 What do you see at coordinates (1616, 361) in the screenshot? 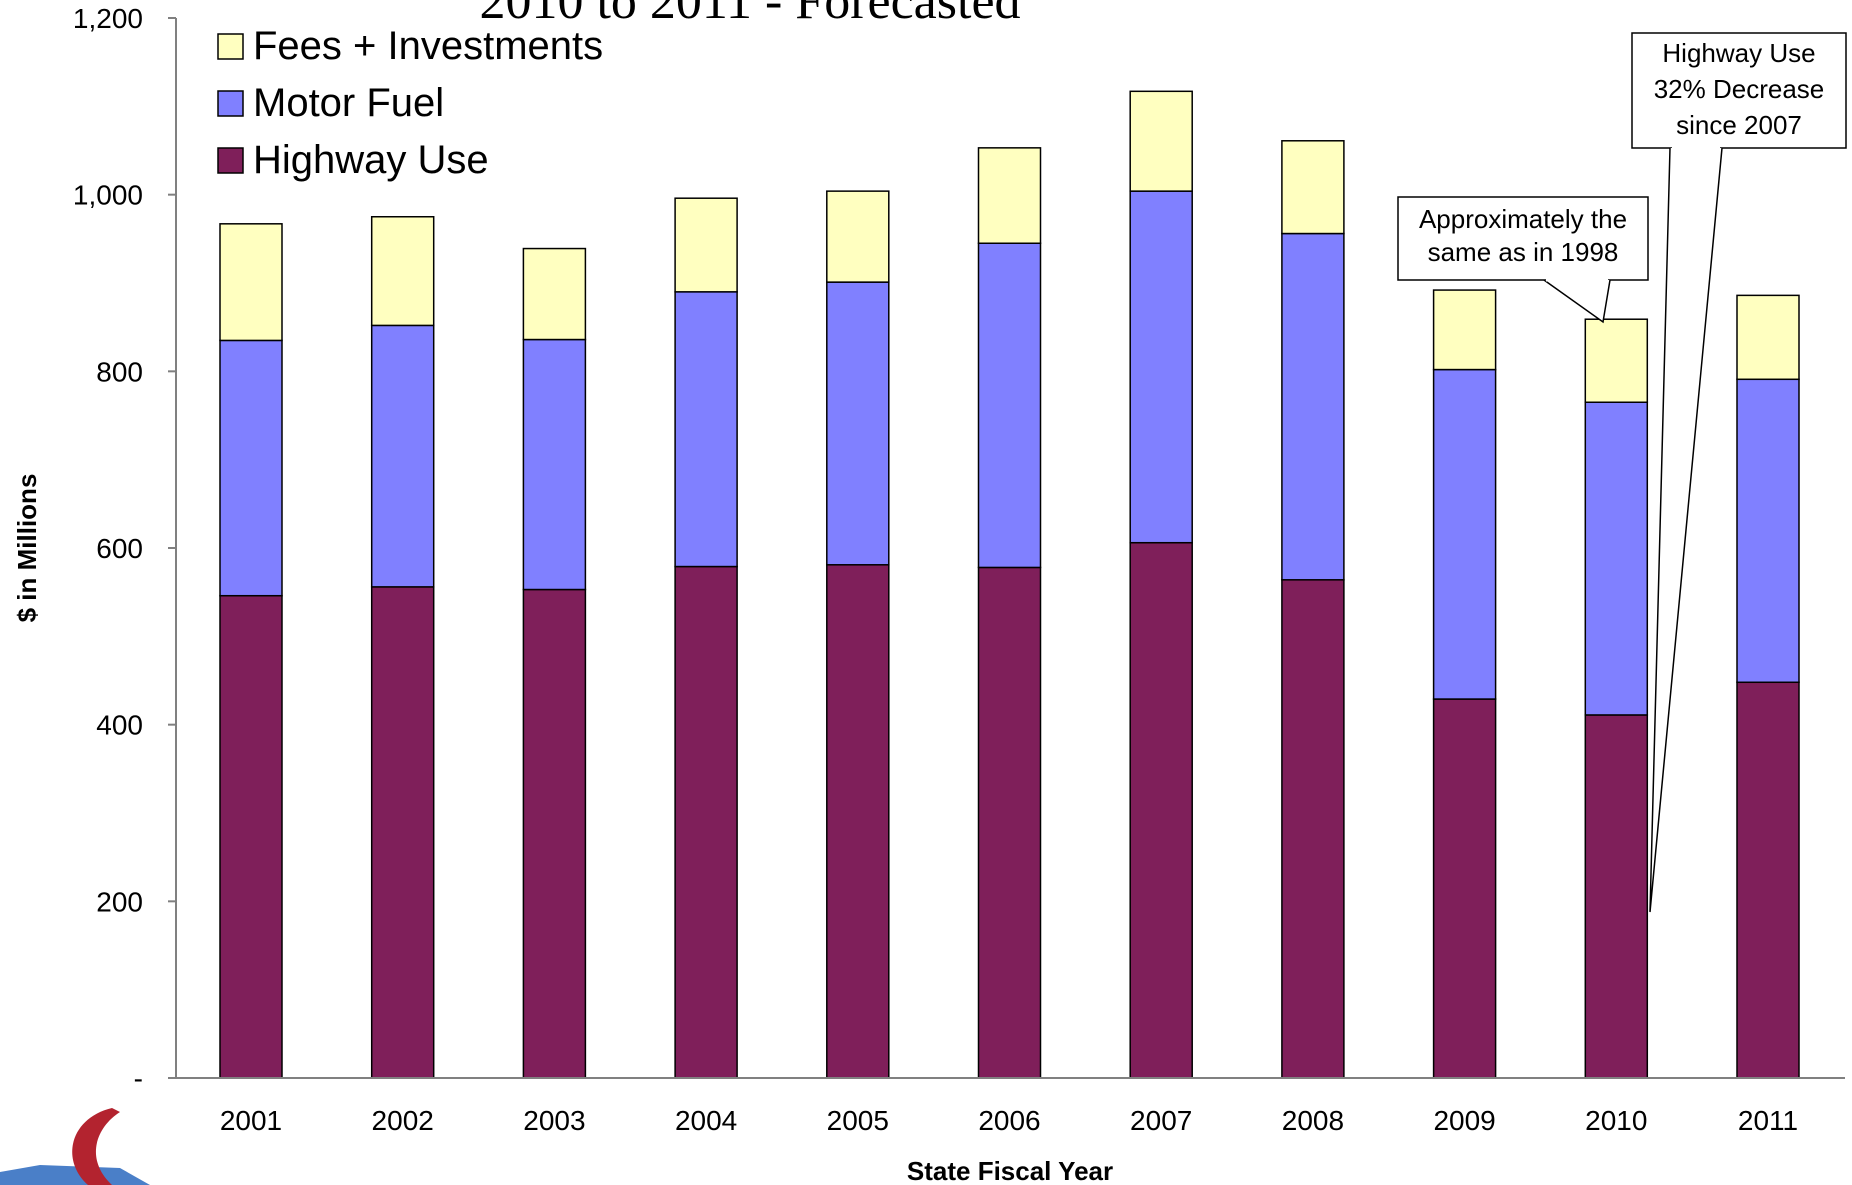
I see `bar-fees-investments-2010` at bounding box center [1616, 361].